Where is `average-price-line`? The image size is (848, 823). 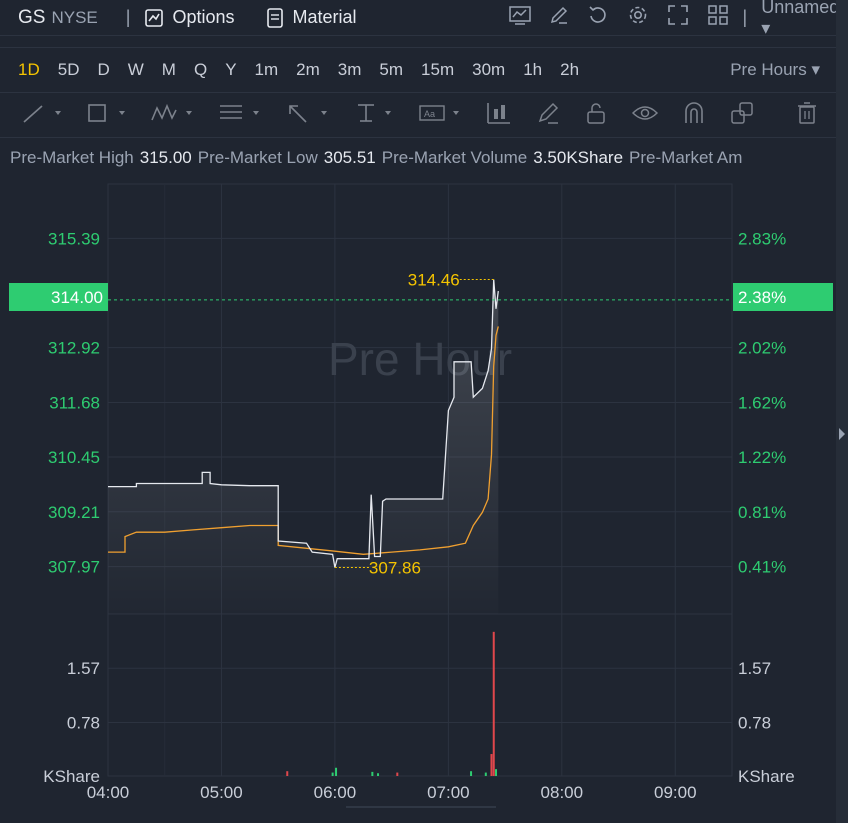
average-price-line is located at coordinates (303, 440).